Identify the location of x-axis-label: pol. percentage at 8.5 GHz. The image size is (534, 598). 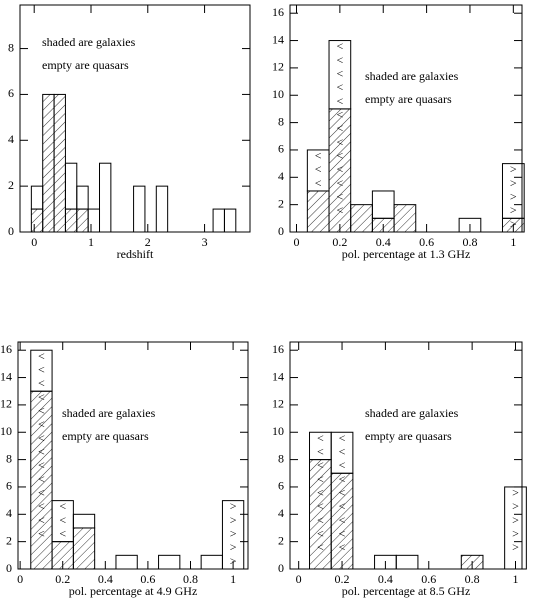
(406, 591).